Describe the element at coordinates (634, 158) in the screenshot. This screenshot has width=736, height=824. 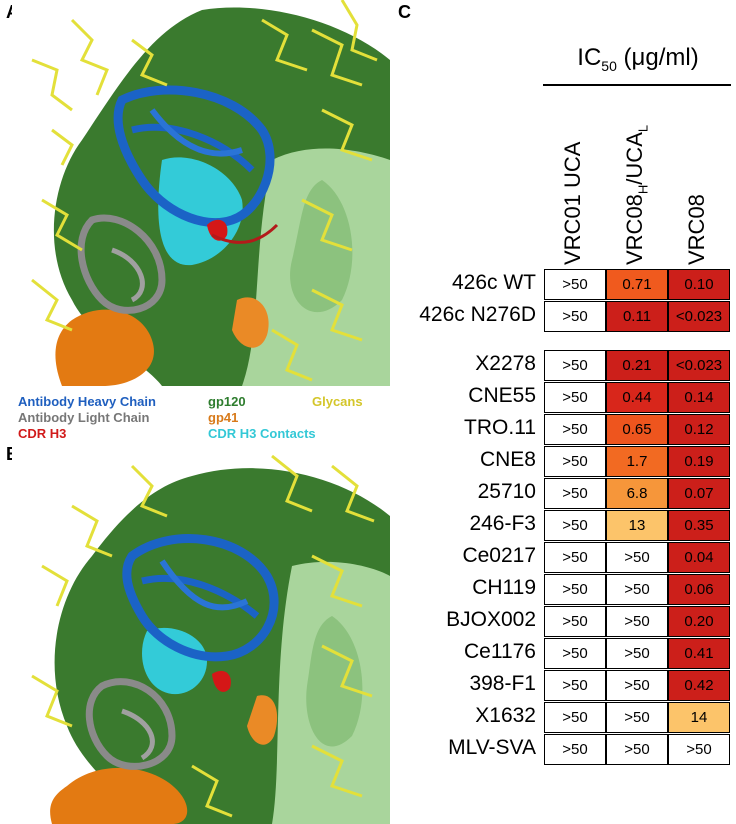
I see `column-header-mid: /UCA` at that location.